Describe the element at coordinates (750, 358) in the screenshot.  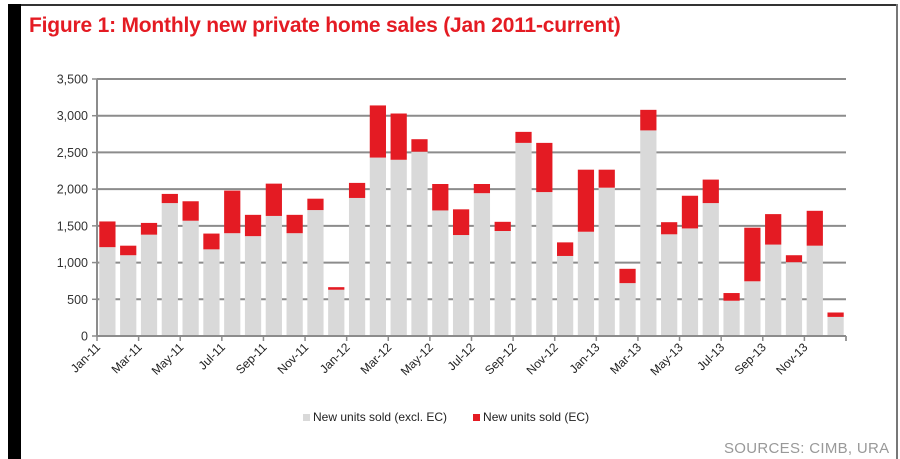
I see `x-tick-label: Sep-13` at that location.